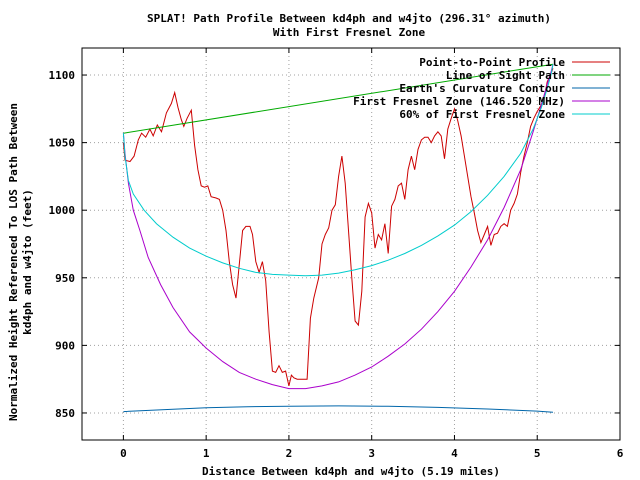  Describe the element at coordinates (505, 75) in the screenshot. I see `legend-label: Line of Sight Path` at that location.